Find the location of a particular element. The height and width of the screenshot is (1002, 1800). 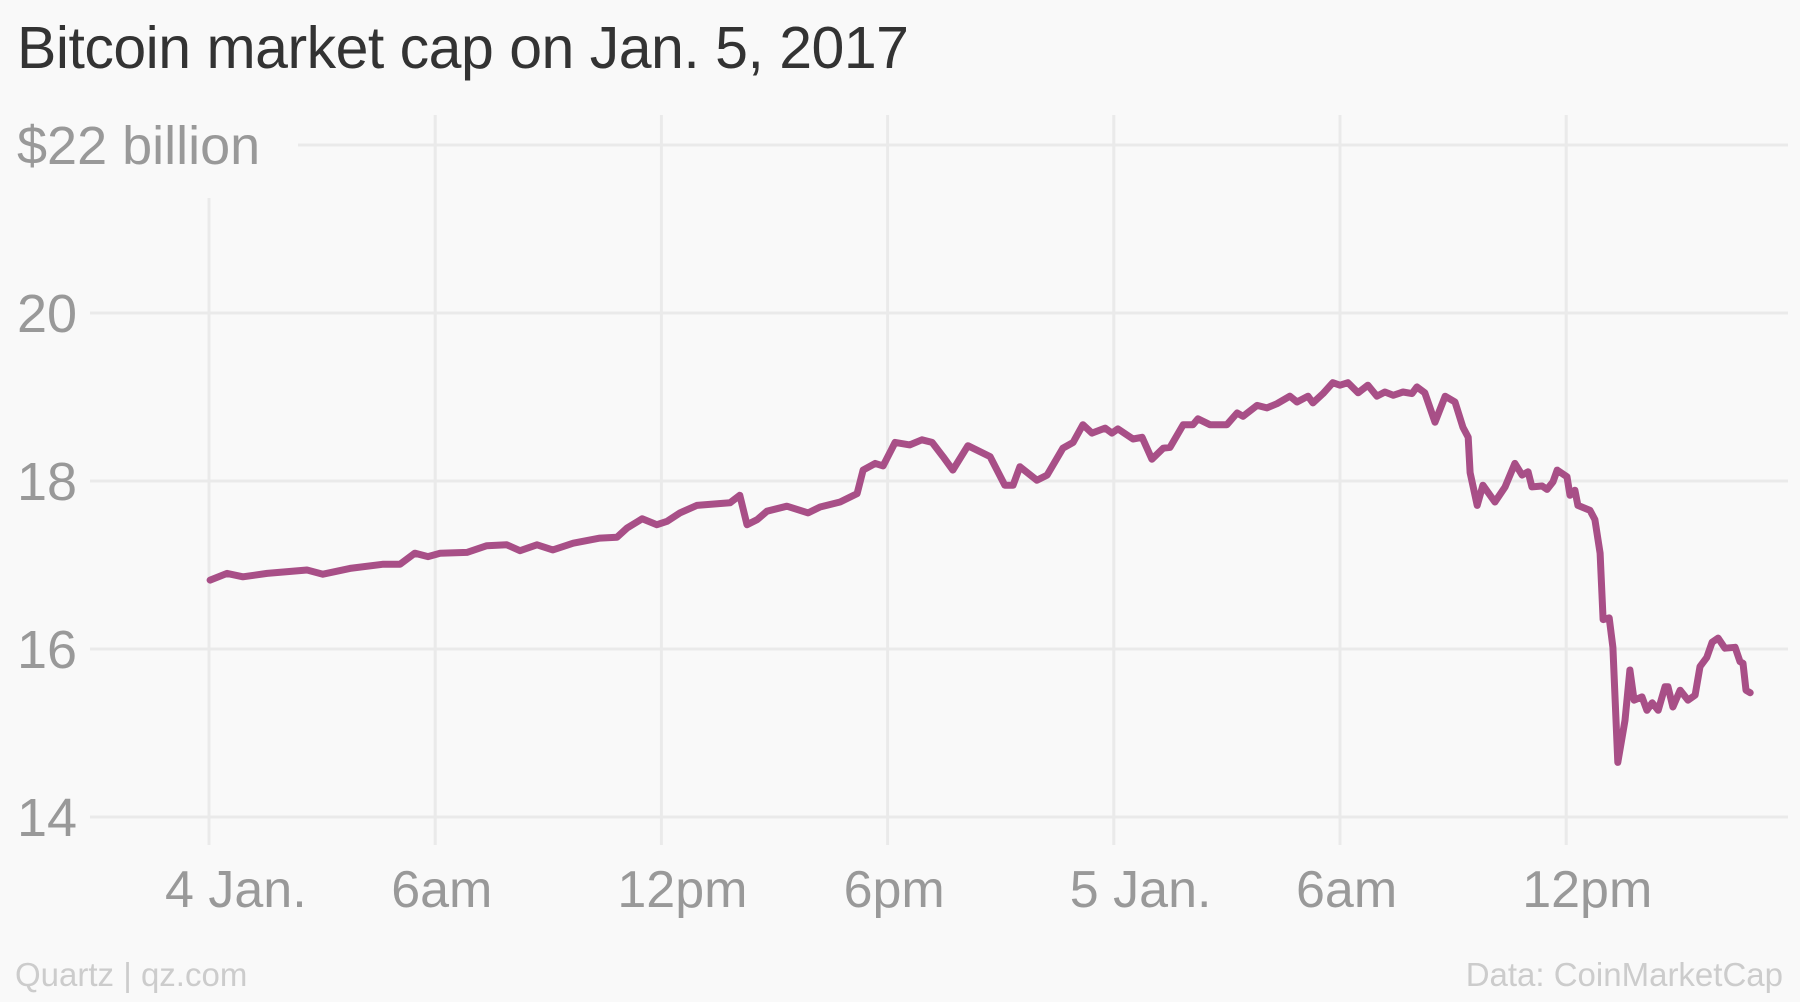

data-source: Data: CoinMarketCap is located at coordinates (1624, 974).